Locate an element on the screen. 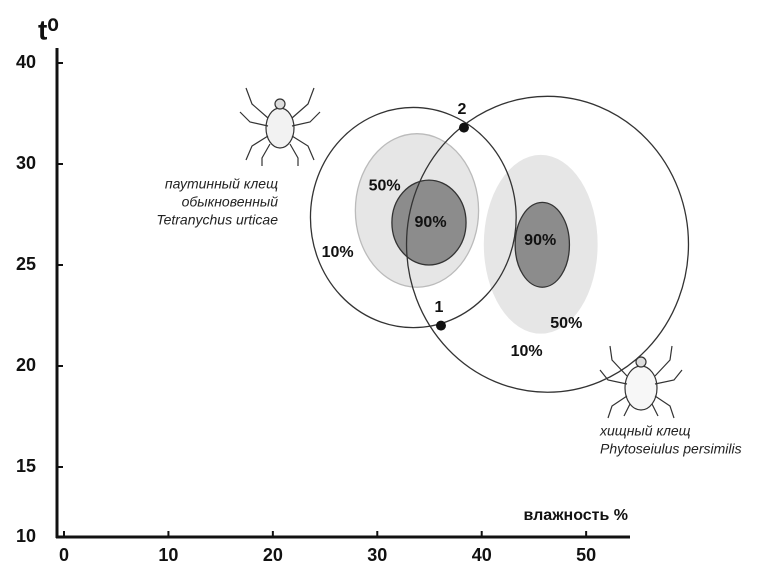  x-tick-label: 0 is located at coordinates (64, 555).